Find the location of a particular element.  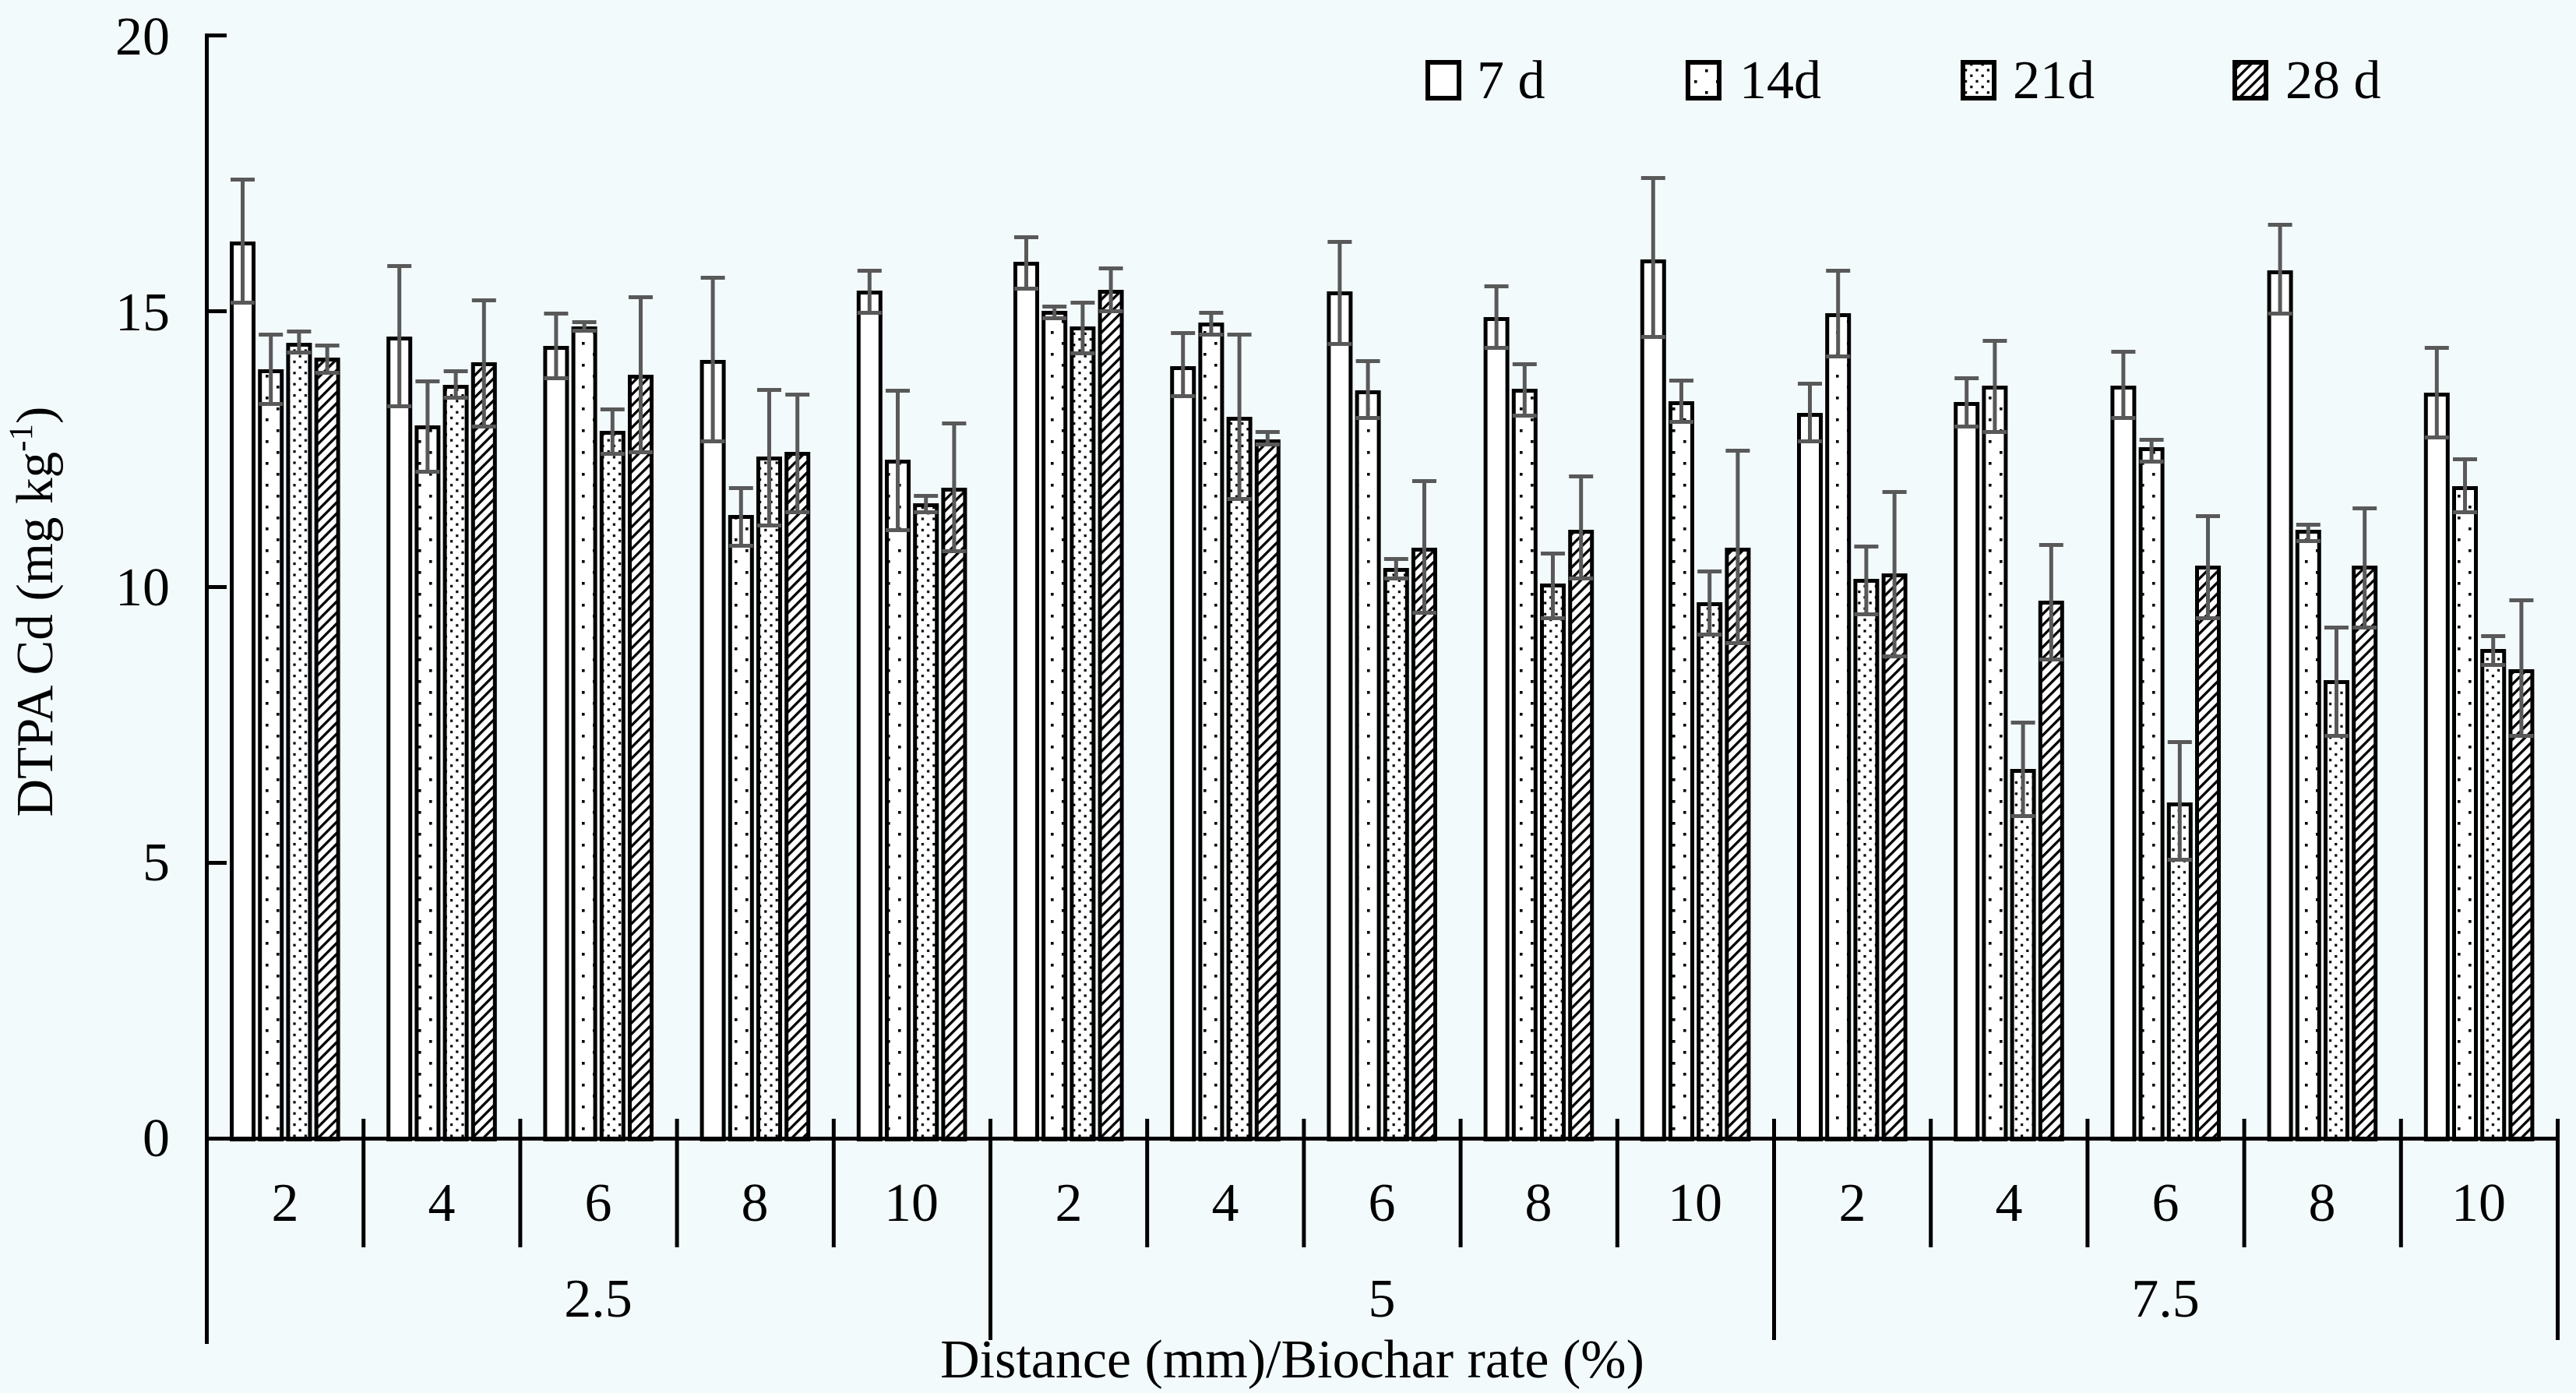

svg-text: 20 is located at coordinates (142, 37).